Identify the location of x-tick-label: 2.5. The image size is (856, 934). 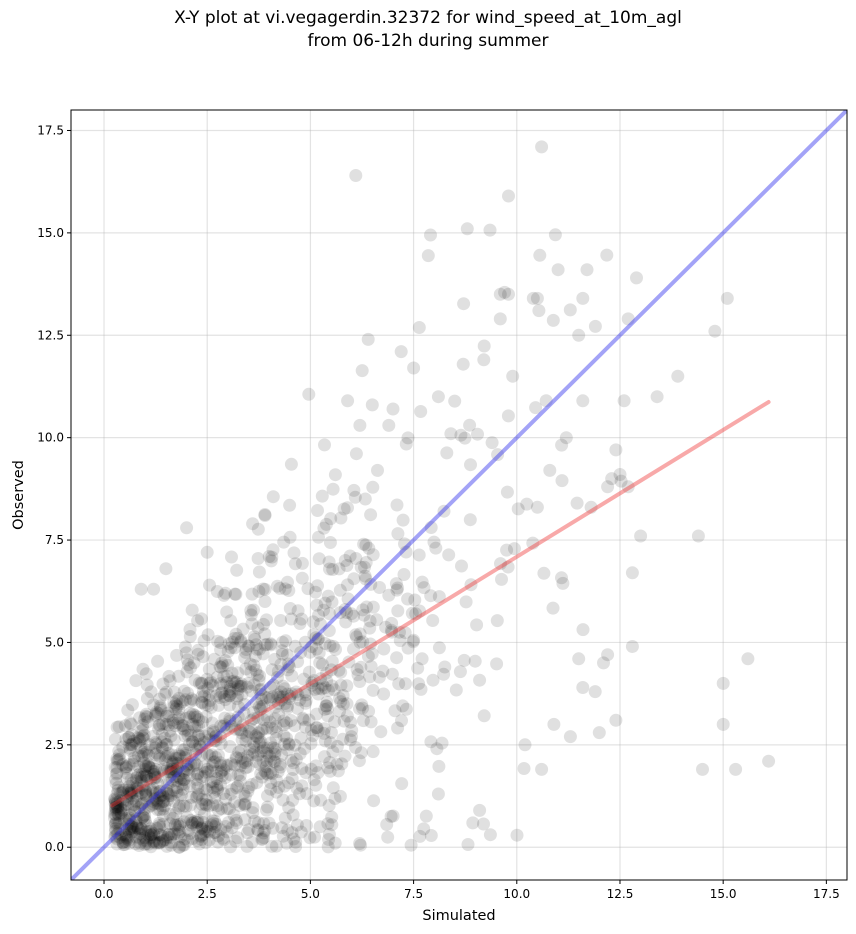
(207, 894).